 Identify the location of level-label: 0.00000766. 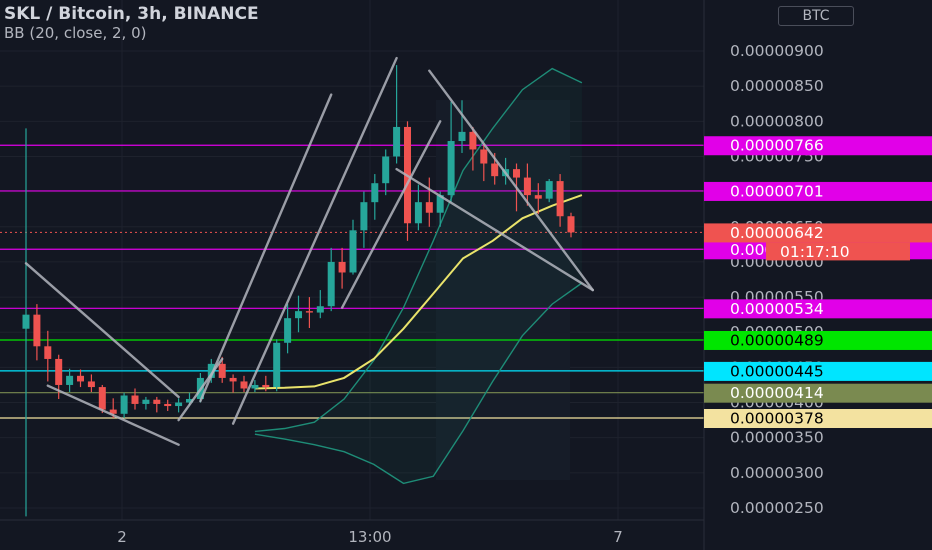
(818, 146).